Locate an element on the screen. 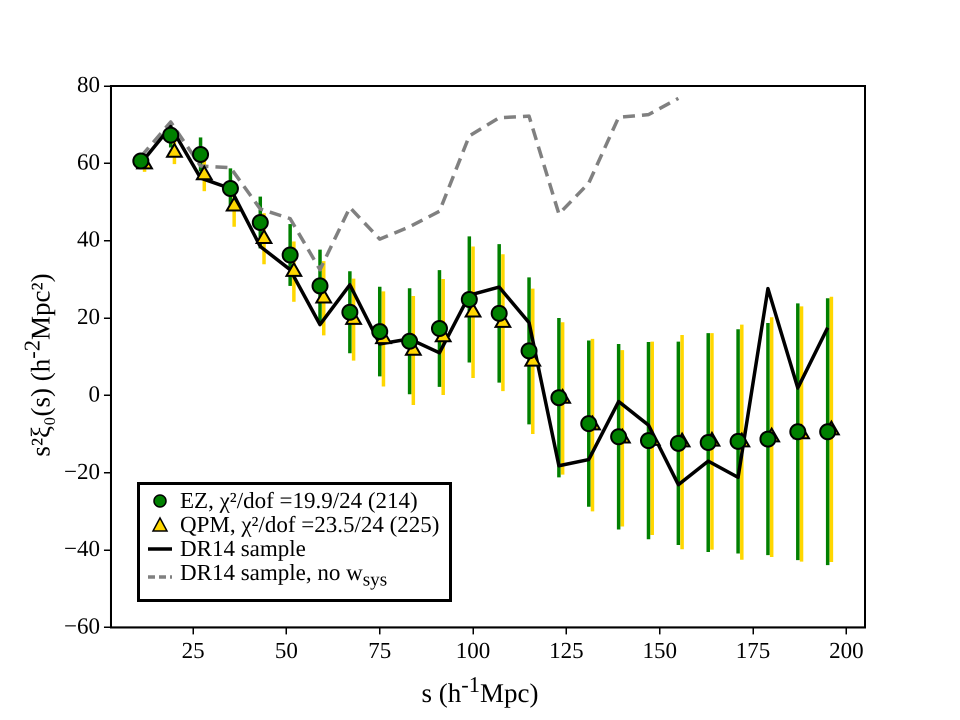 Image resolution: width=960 pixels, height=720 pixels. legend-label: DR14 sample, no w$_{sys}$ is located at coordinates (284, 576).